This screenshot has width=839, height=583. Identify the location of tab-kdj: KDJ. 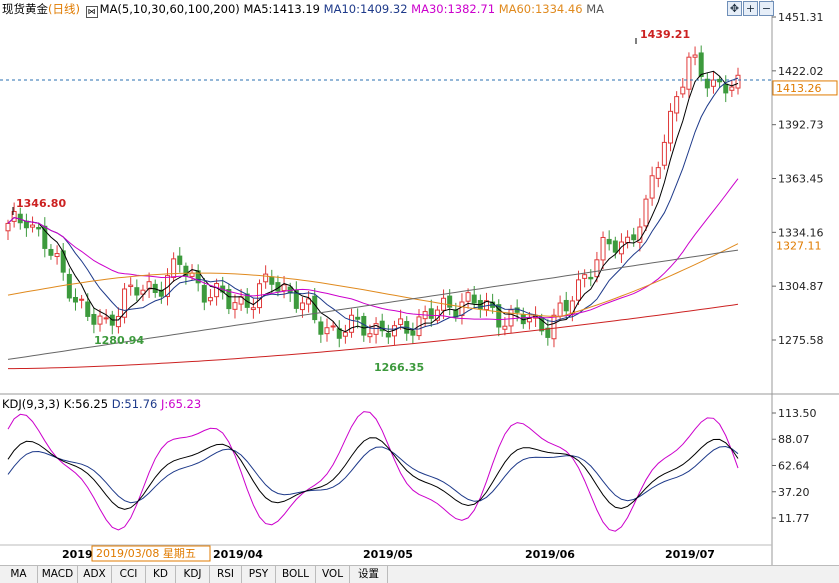
(193, 574).